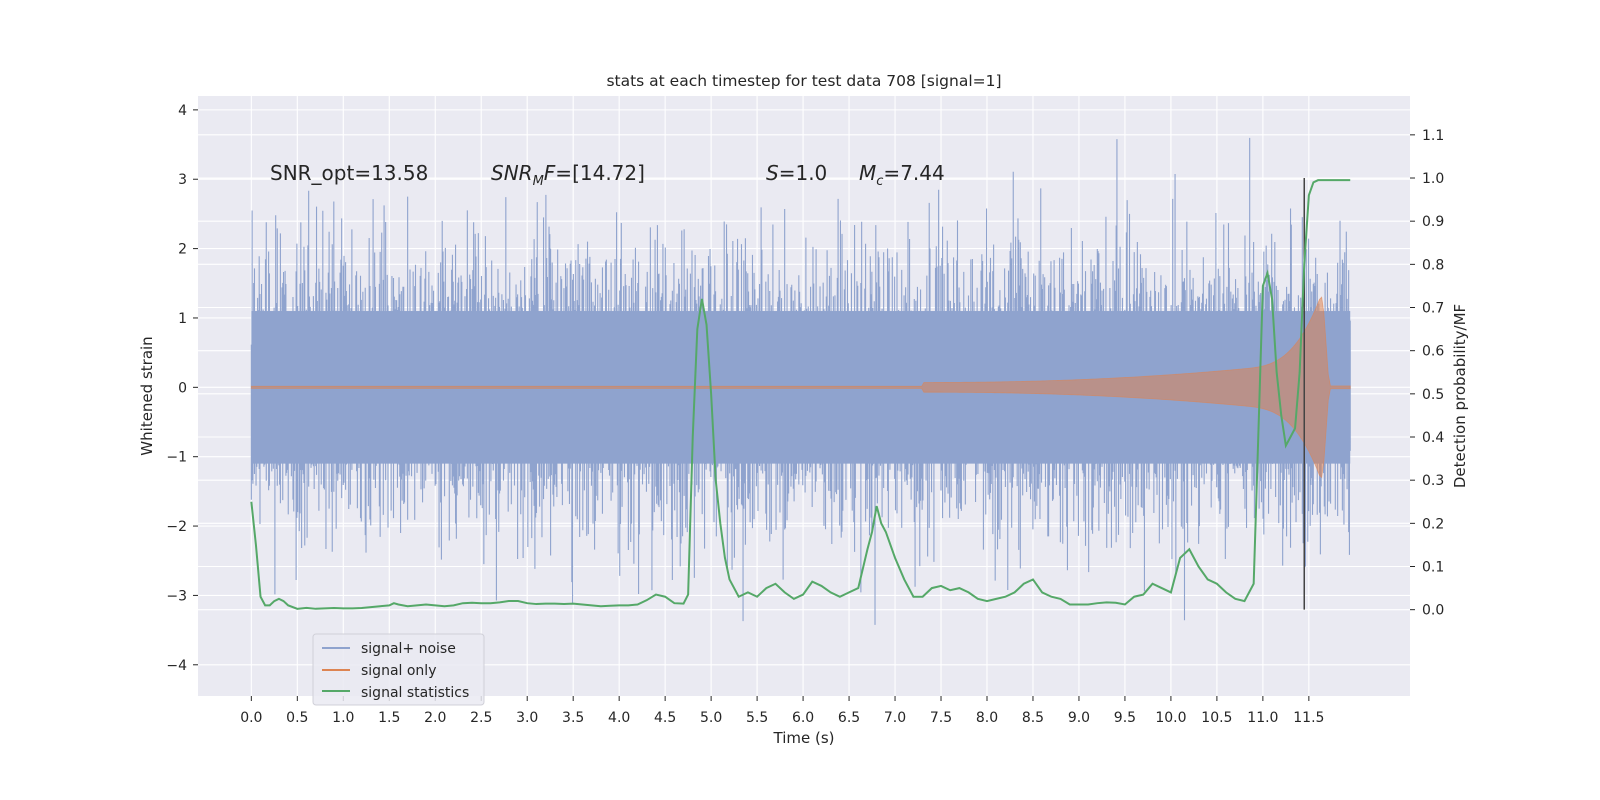 This screenshot has width=1600, height=800. I want to click on x-tick-label: 1.5, so click(389, 718).